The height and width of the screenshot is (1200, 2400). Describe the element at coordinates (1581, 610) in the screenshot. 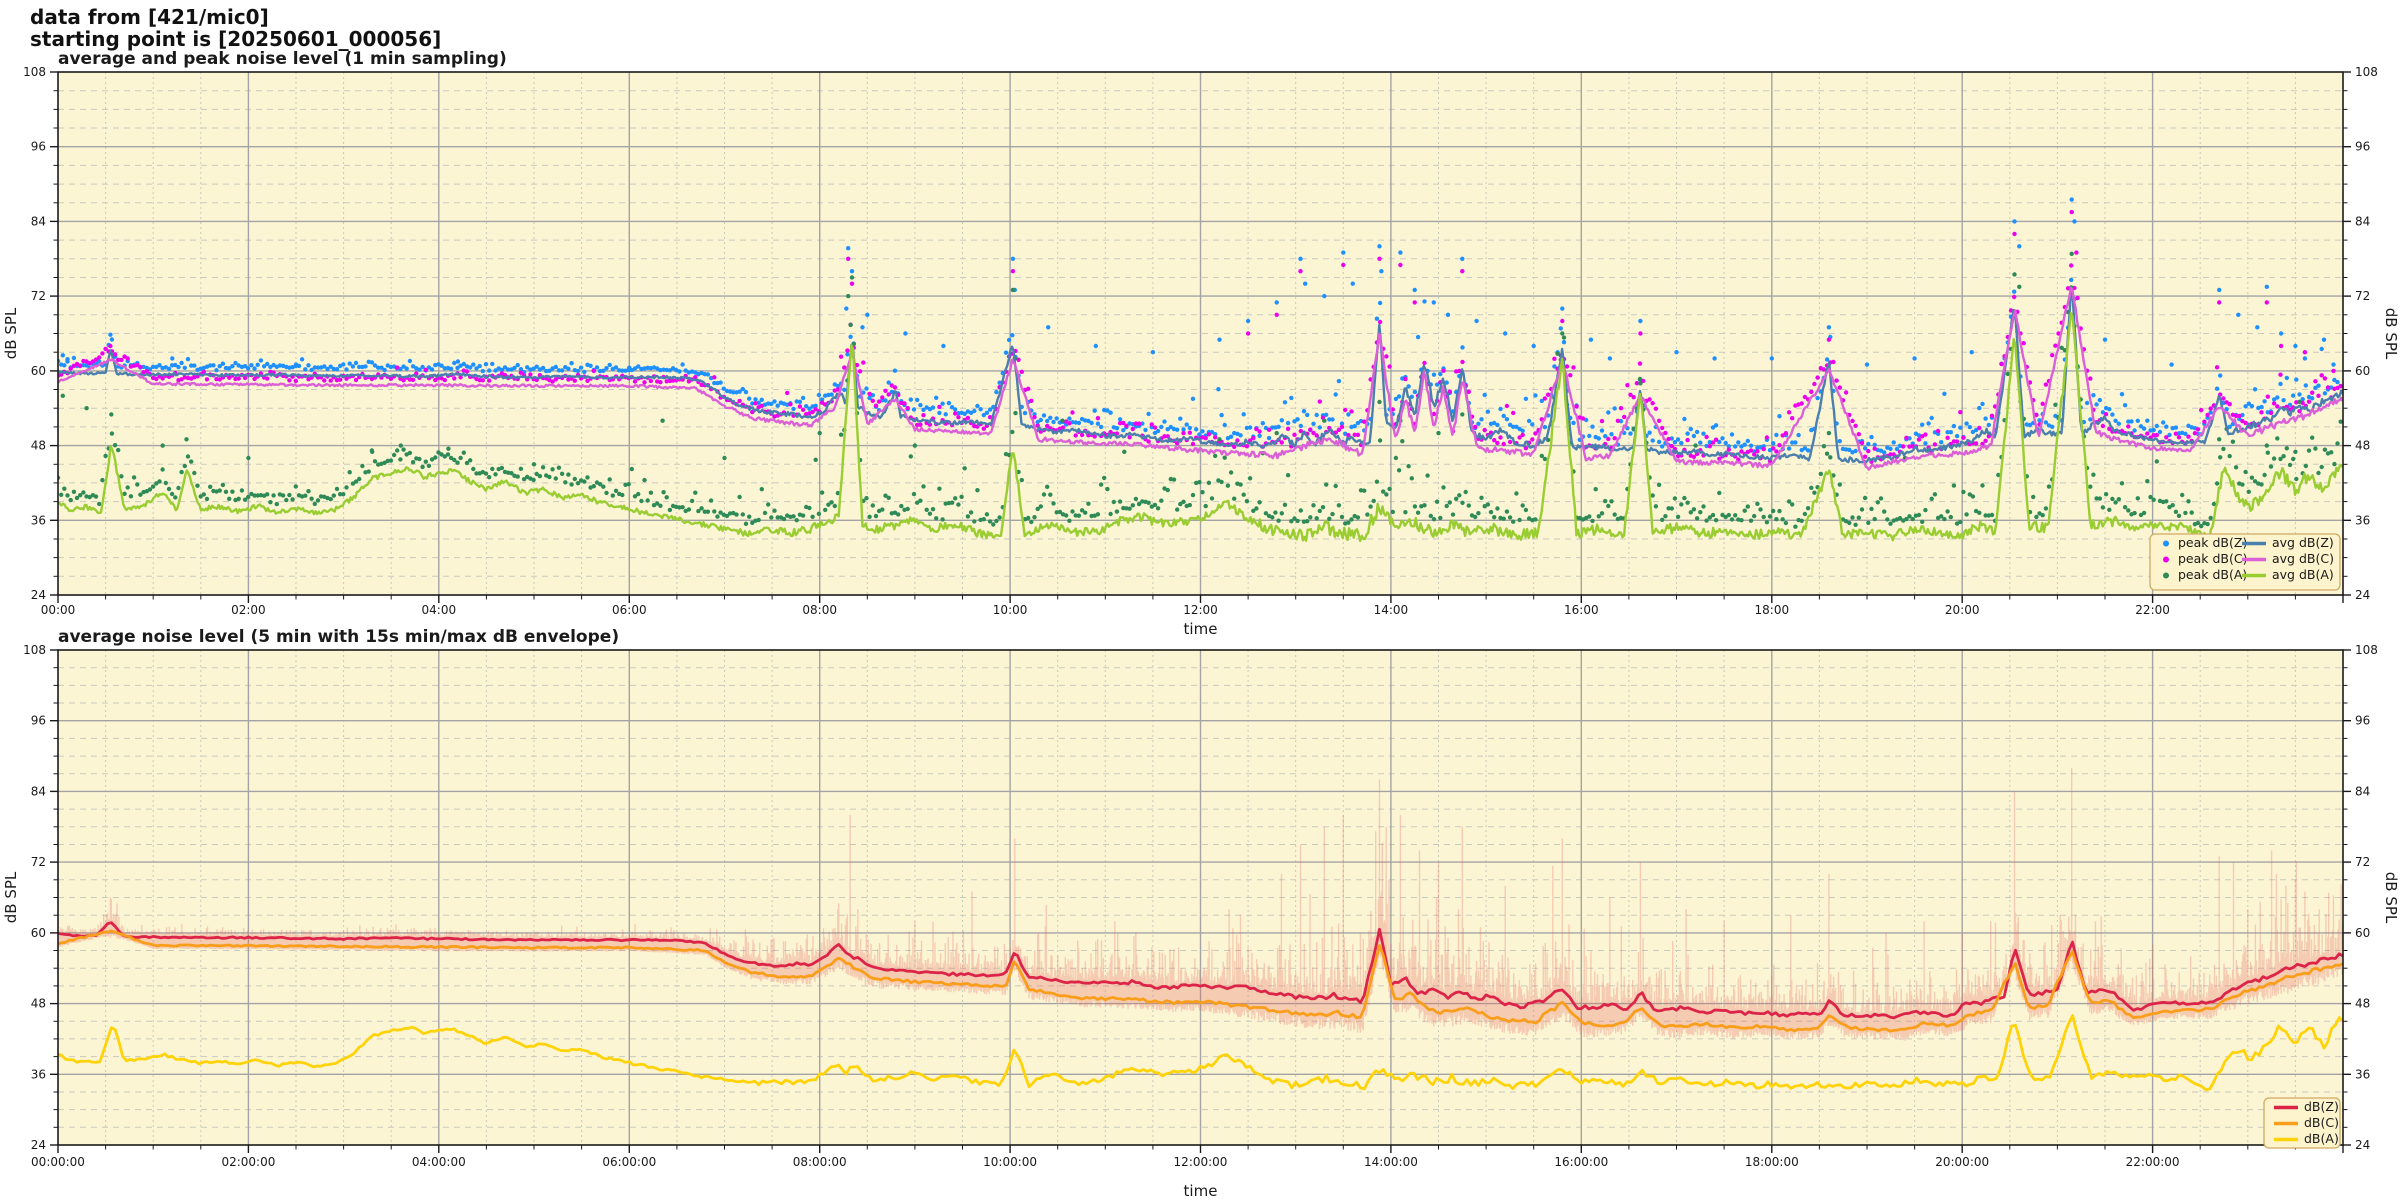

I see `x-tick-label: 16:00` at that location.